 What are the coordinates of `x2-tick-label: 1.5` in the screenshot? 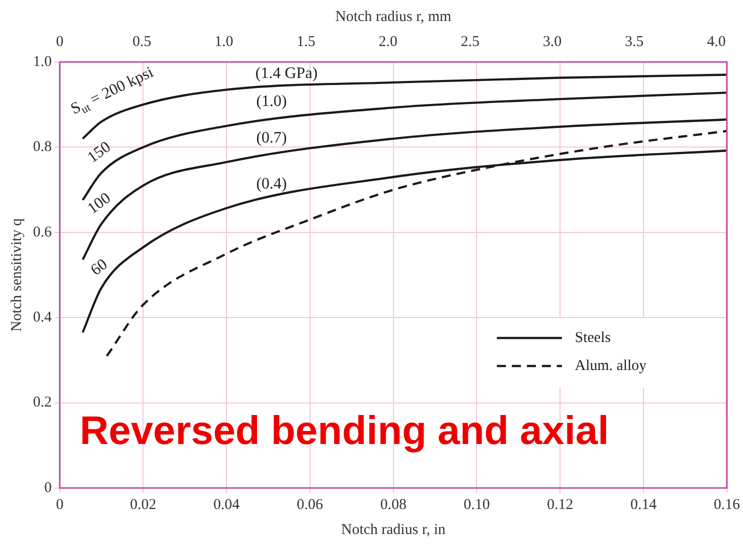 It's located at (306, 42).